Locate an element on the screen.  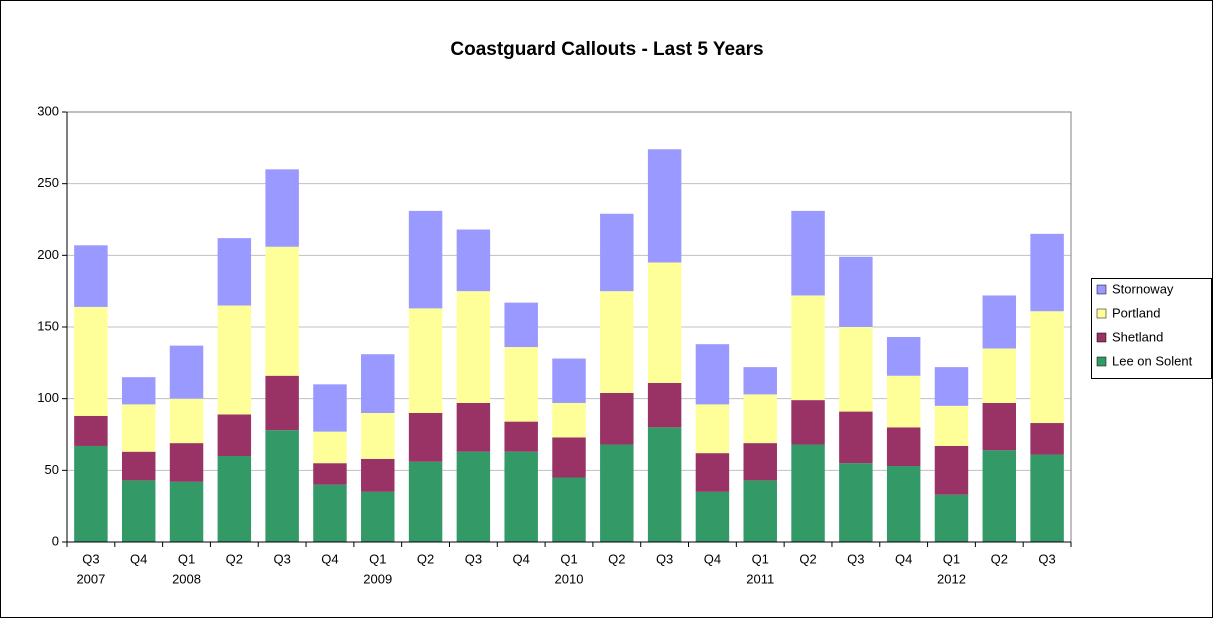
y-tick-label: 0 is located at coordinates (55, 540).